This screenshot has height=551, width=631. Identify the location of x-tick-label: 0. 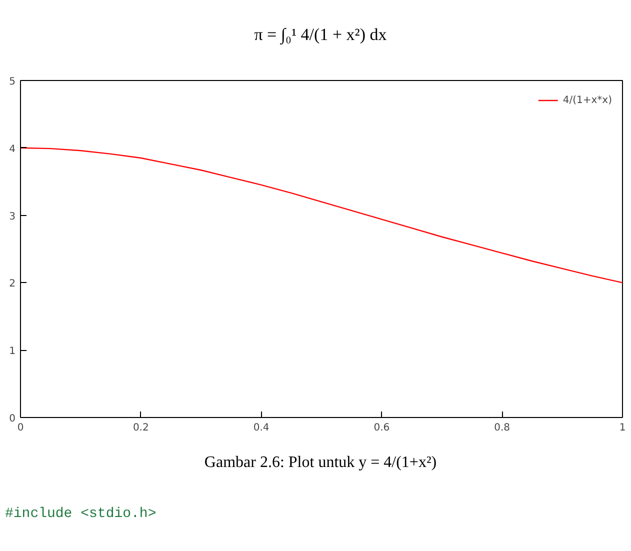
(20, 428).